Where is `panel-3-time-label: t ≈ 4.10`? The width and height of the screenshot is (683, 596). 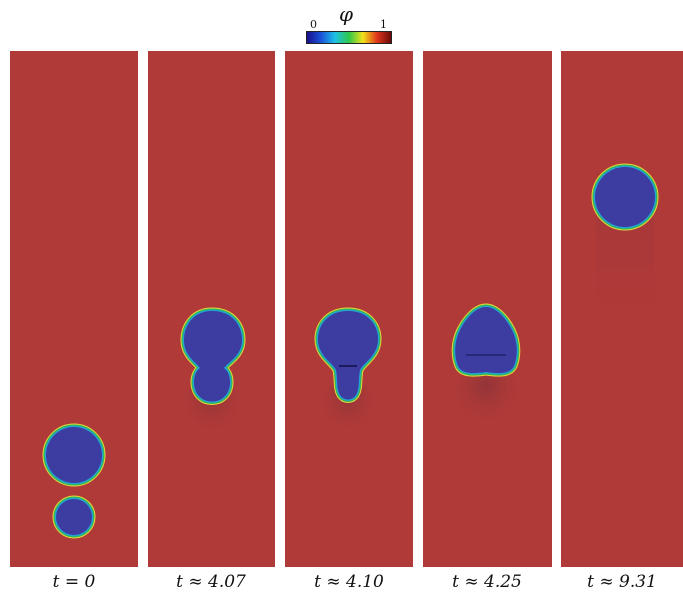
panel-3-time-label: t ≈ 4.10 is located at coordinates (349, 582).